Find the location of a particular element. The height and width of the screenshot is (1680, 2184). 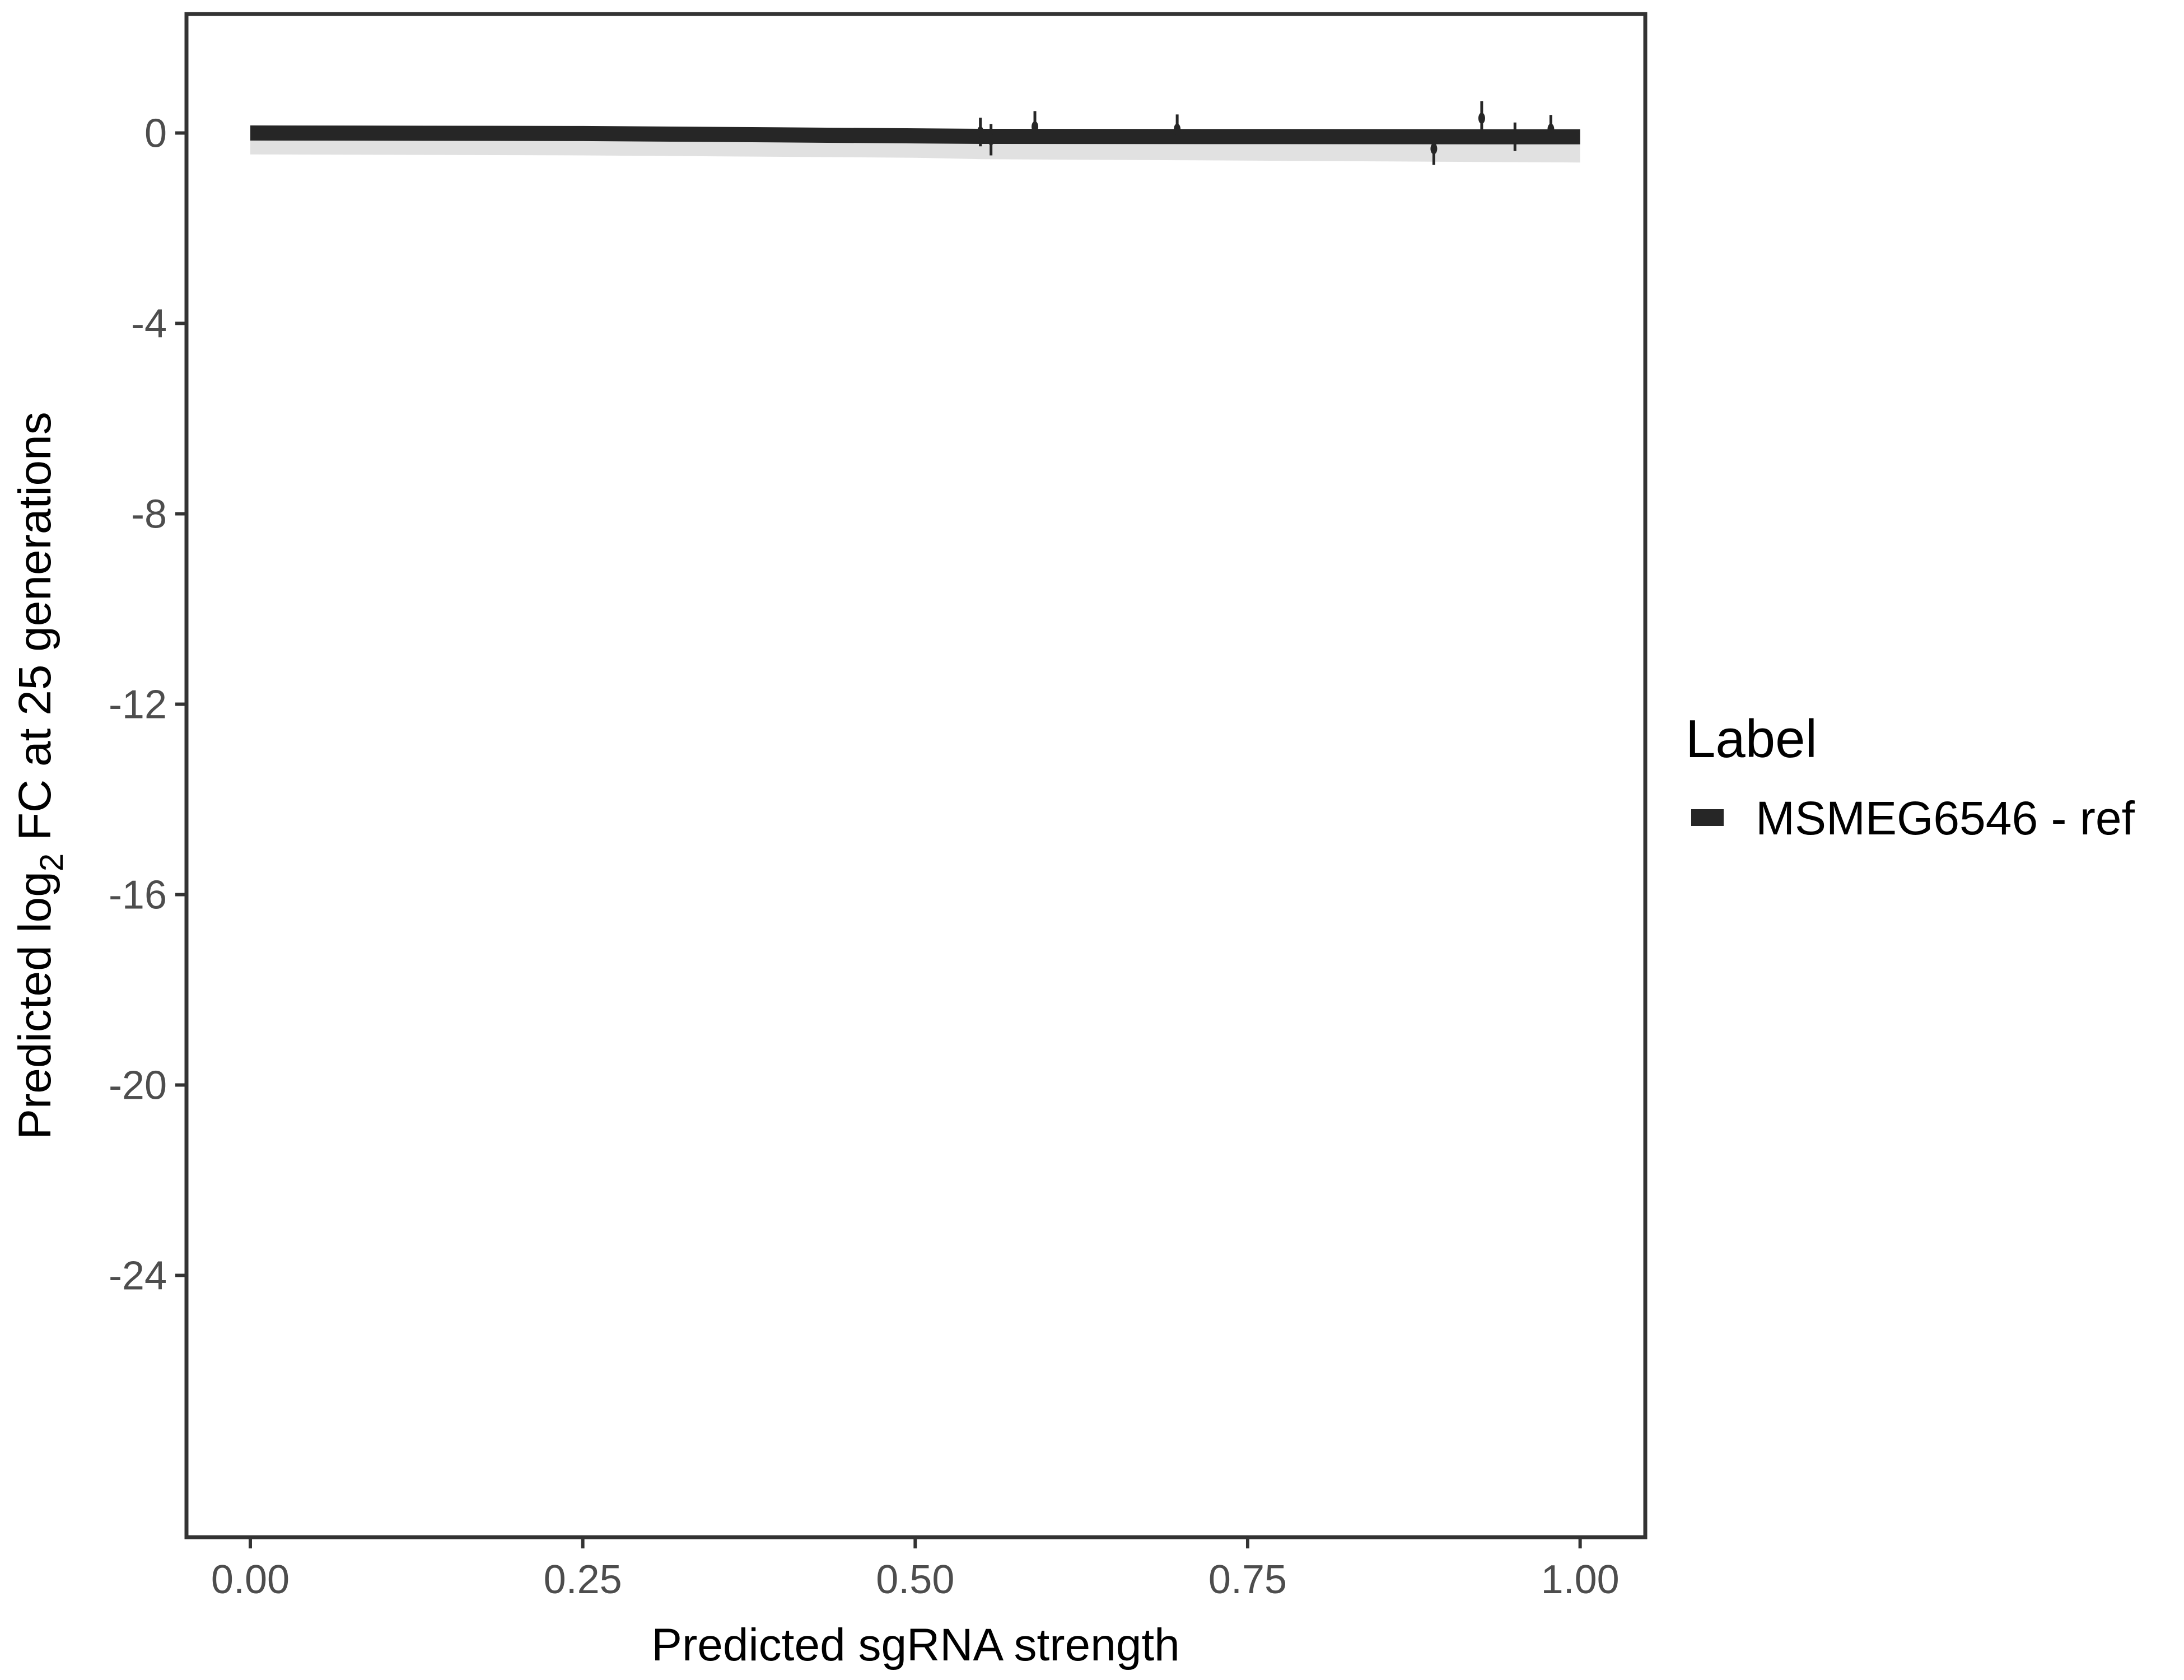

legend-key is located at coordinates (1708, 818).